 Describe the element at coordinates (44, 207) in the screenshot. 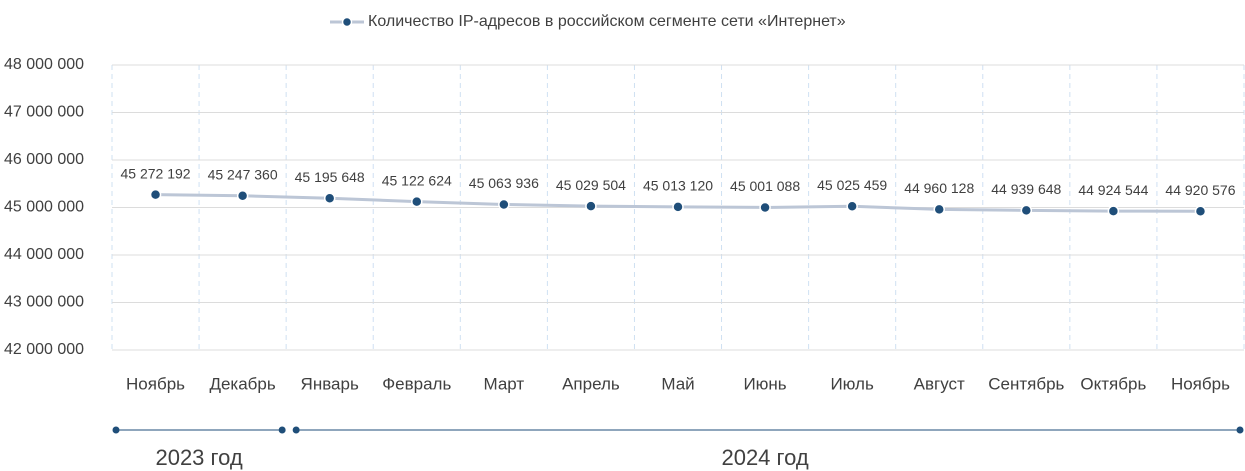

I see `y-tick-label: 45 000 000` at that location.